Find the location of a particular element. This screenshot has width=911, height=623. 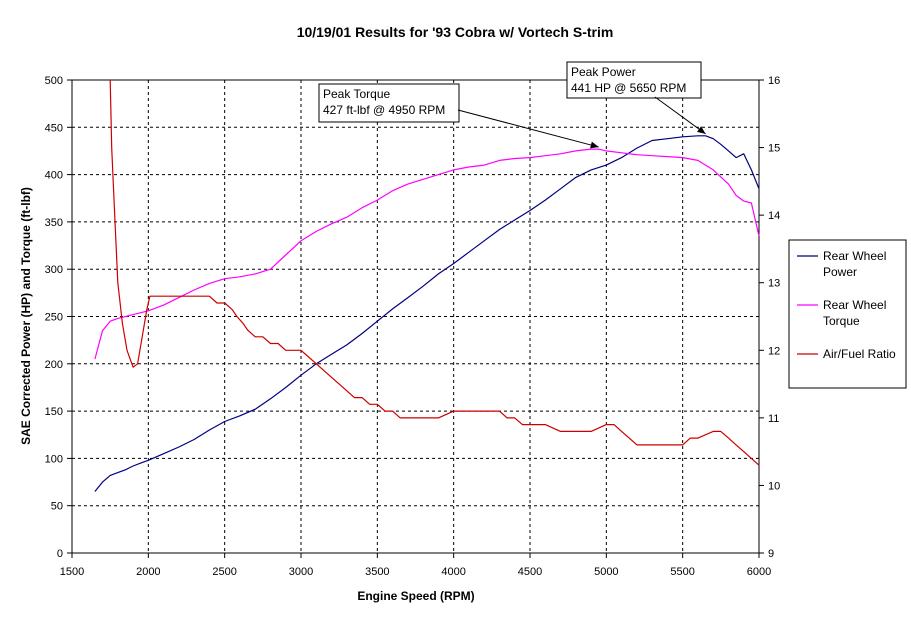

peak-power-callout-box is located at coordinates (634, 80).